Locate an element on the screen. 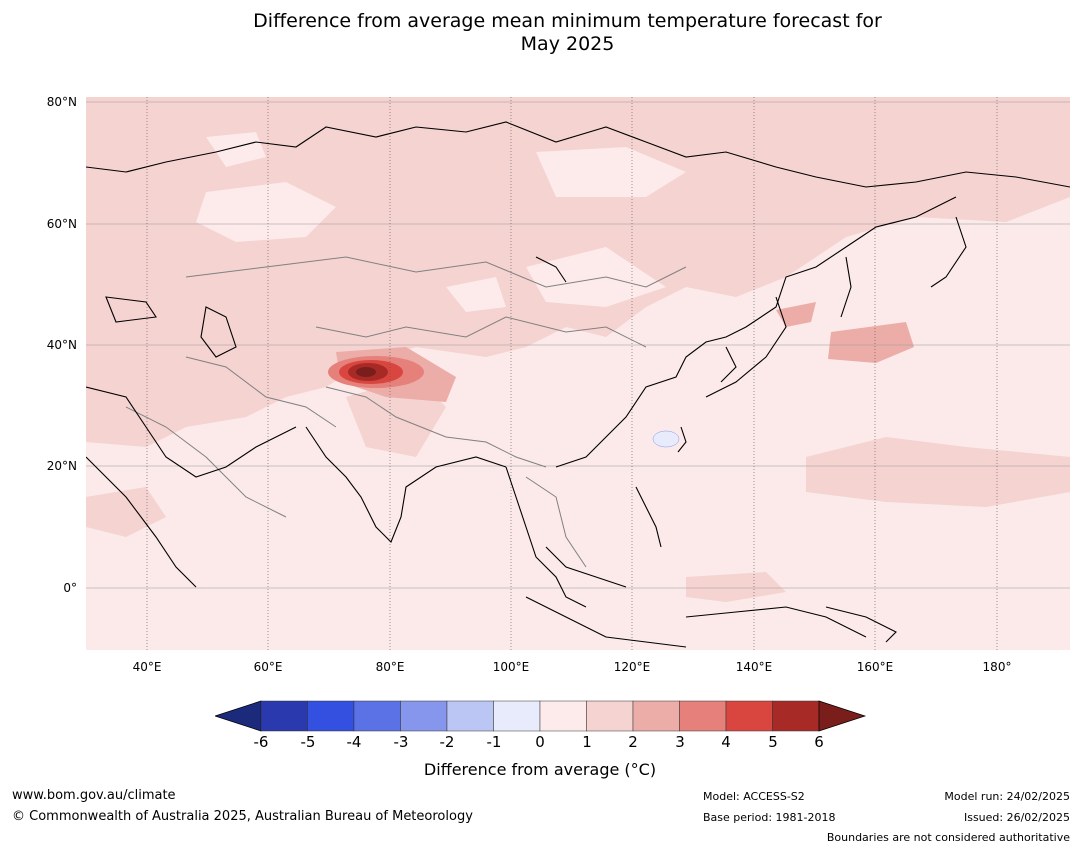 This screenshot has height=850, width=1081. colorbar is located at coordinates (541, 716).